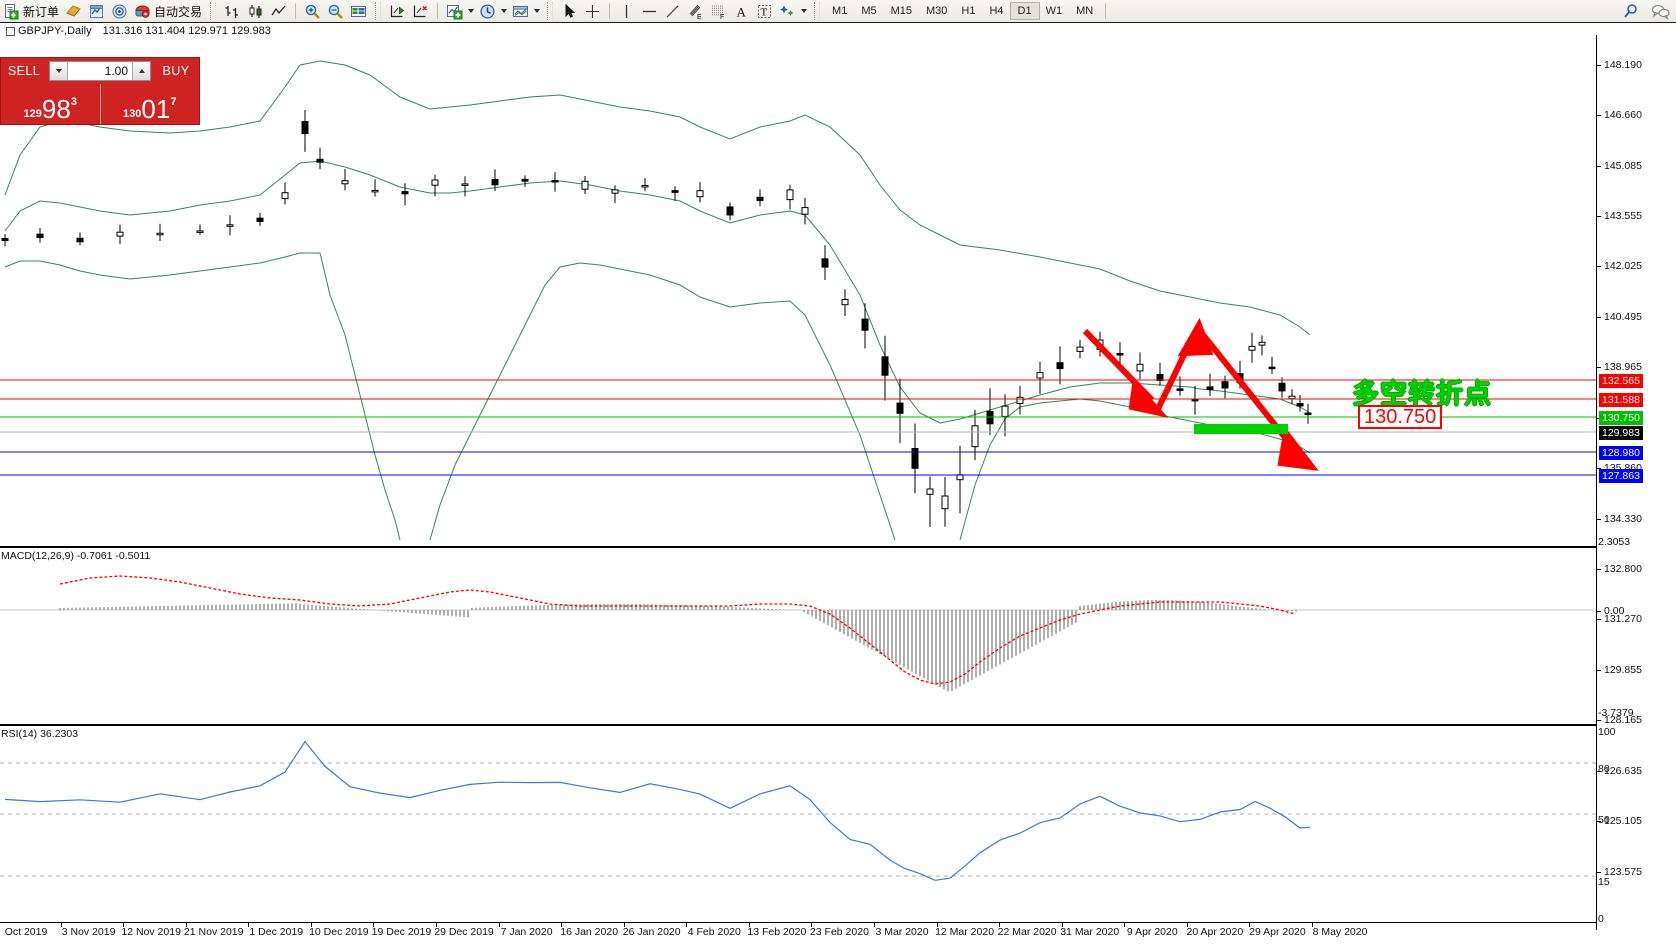 Image resolution: width=1676 pixels, height=947 pixels. I want to click on autotrading-button: 自动交易, so click(168, 11).